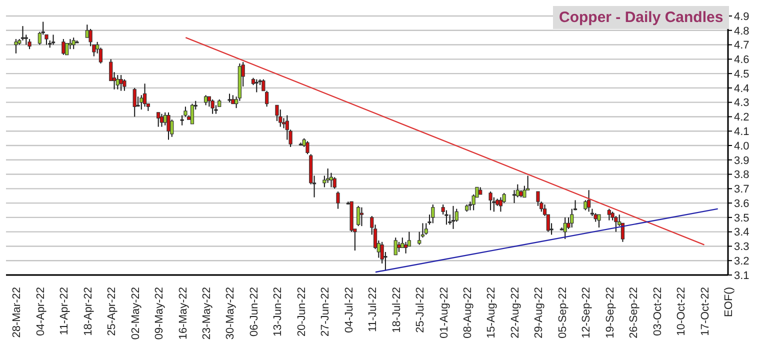 Image resolution: width=758 pixels, height=340 pixels. Describe the element at coordinates (742, 160) in the screenshot. I see `y-tick-label: 3.9` at that location.